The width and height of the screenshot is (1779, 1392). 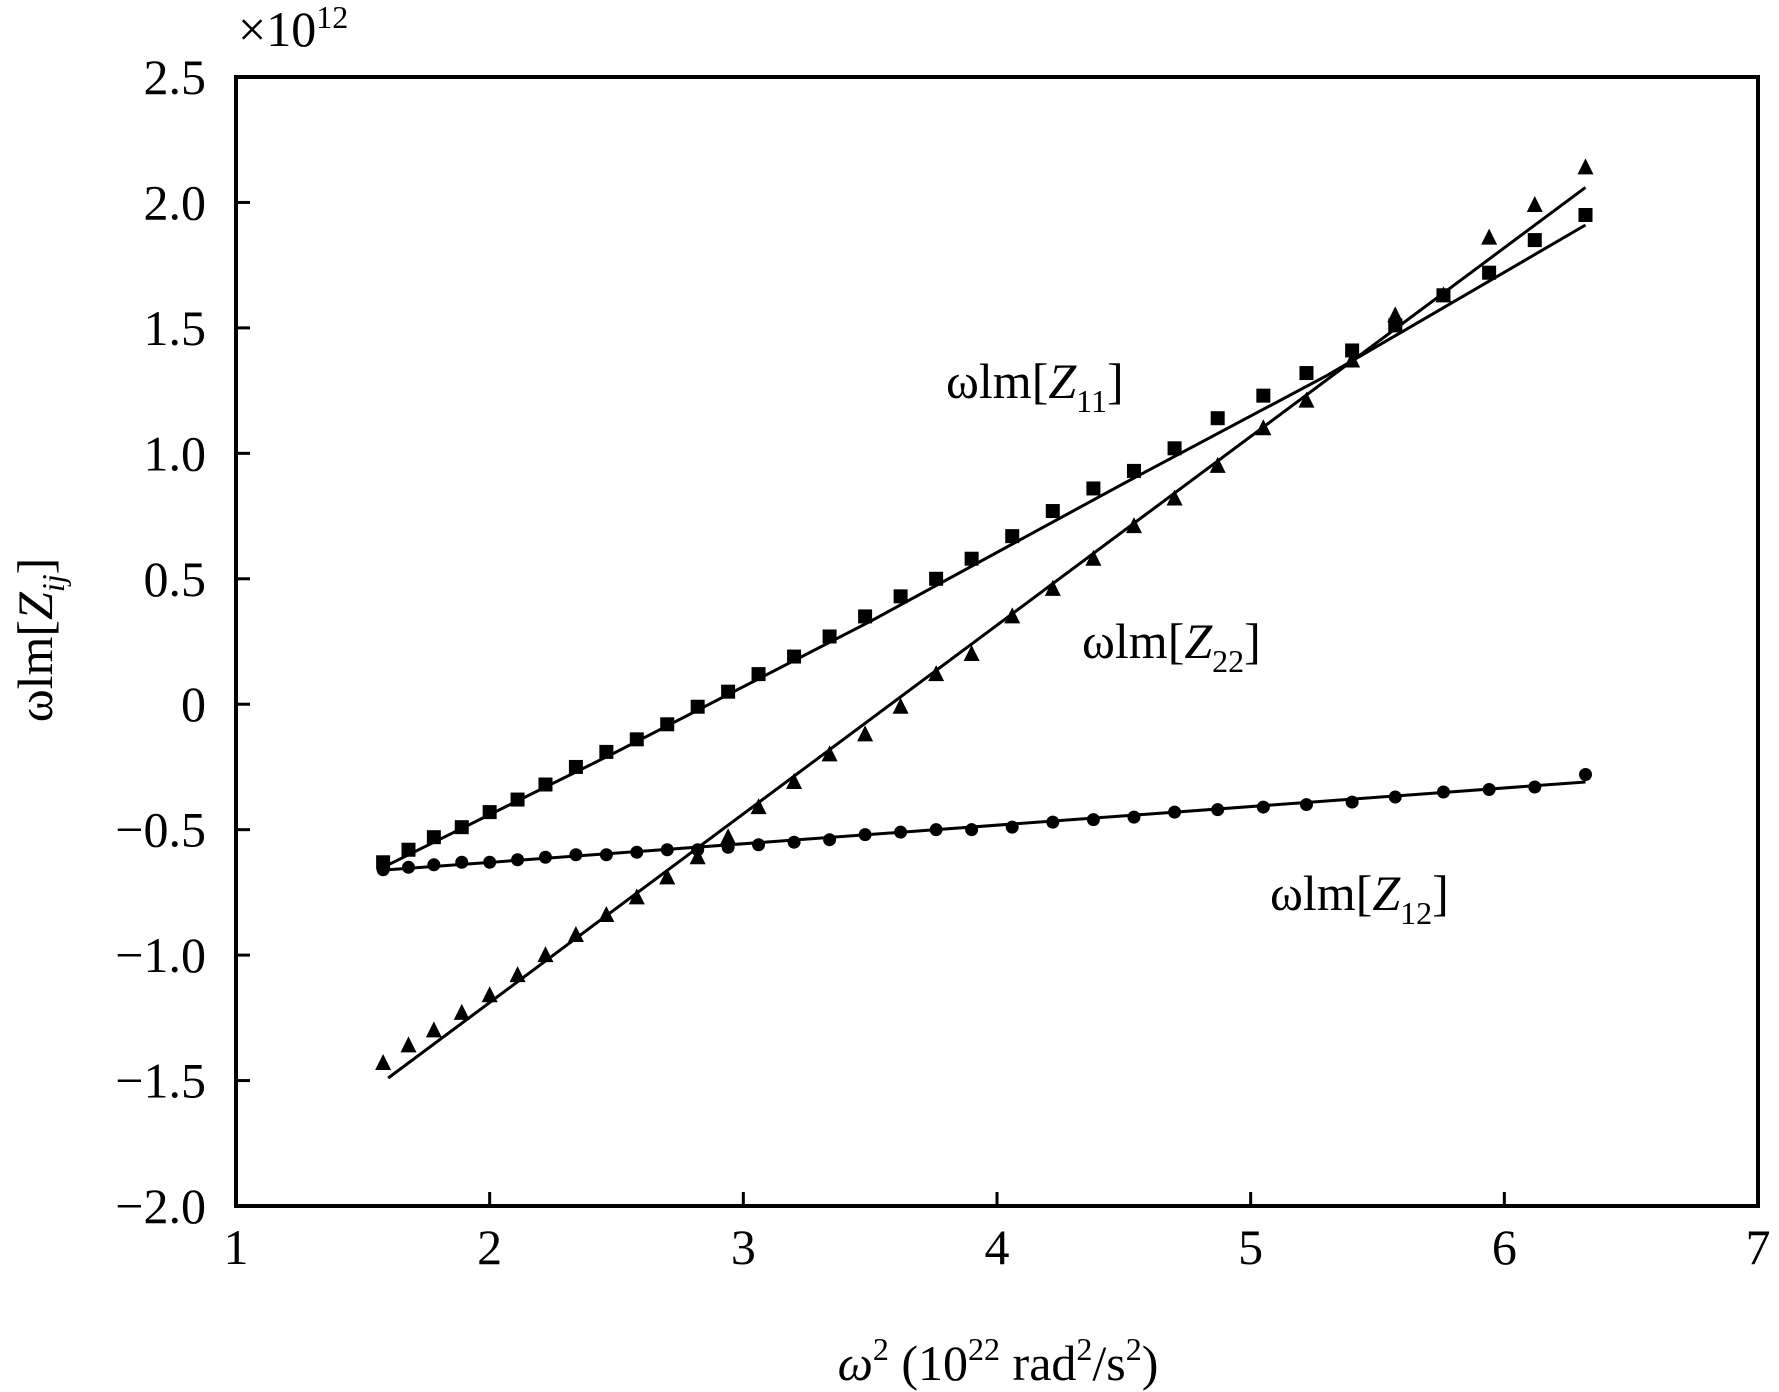 I want to click on y-tick-label: 2.0, so click(x=175, y=202).